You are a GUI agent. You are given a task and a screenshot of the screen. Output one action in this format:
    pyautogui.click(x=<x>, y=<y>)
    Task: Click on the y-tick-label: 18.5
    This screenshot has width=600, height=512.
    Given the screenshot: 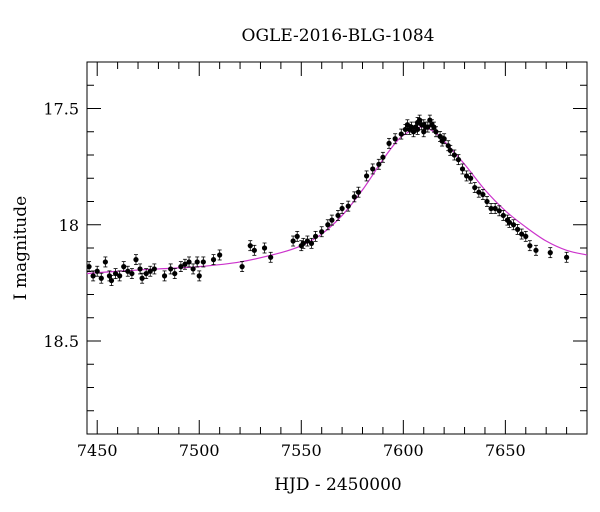 What is the action you would take?
    pyautogui.click(x=61, y=341)
    